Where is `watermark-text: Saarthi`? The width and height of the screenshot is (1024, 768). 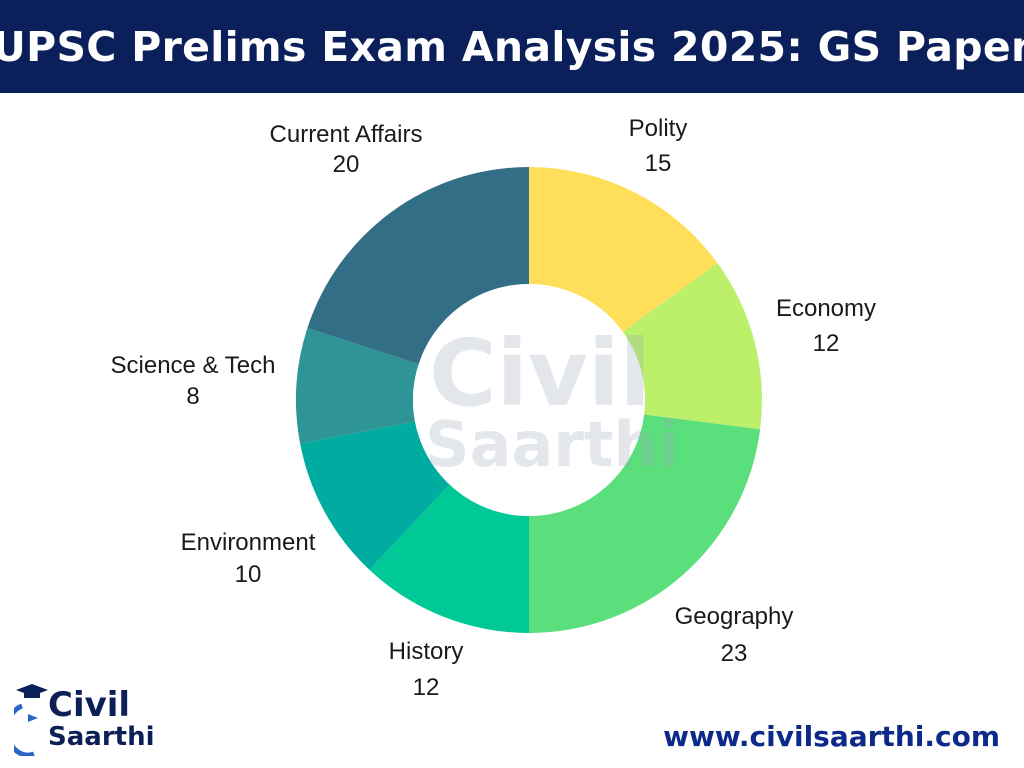
watermark-text: Saarthi is located at coordinates (552, 444).